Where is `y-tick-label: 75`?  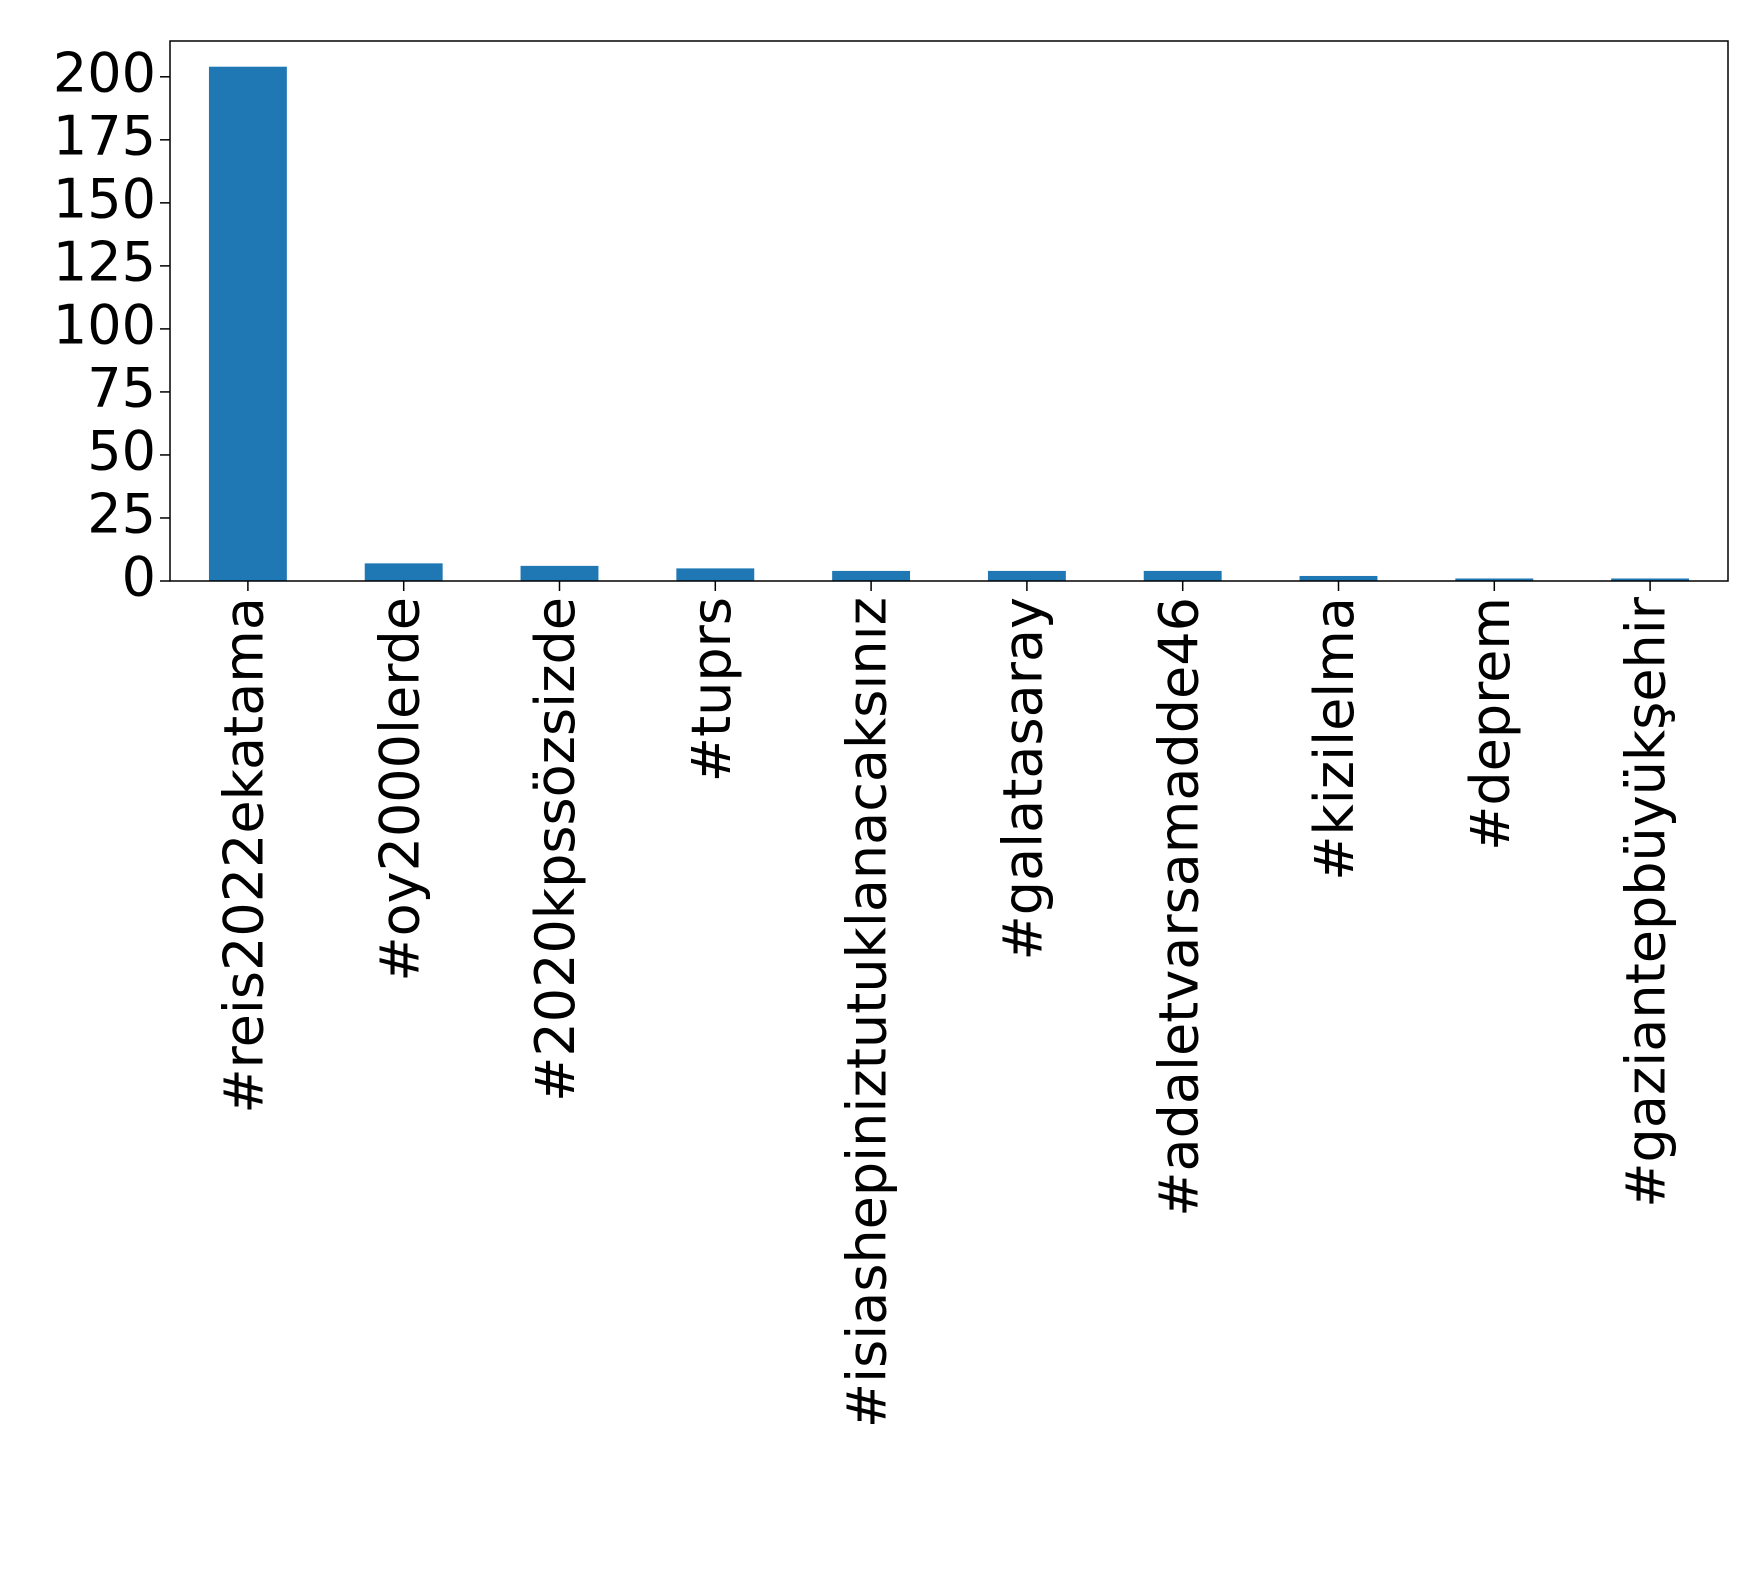
y-tick-label: 75 is located at coordinates (121, 388).